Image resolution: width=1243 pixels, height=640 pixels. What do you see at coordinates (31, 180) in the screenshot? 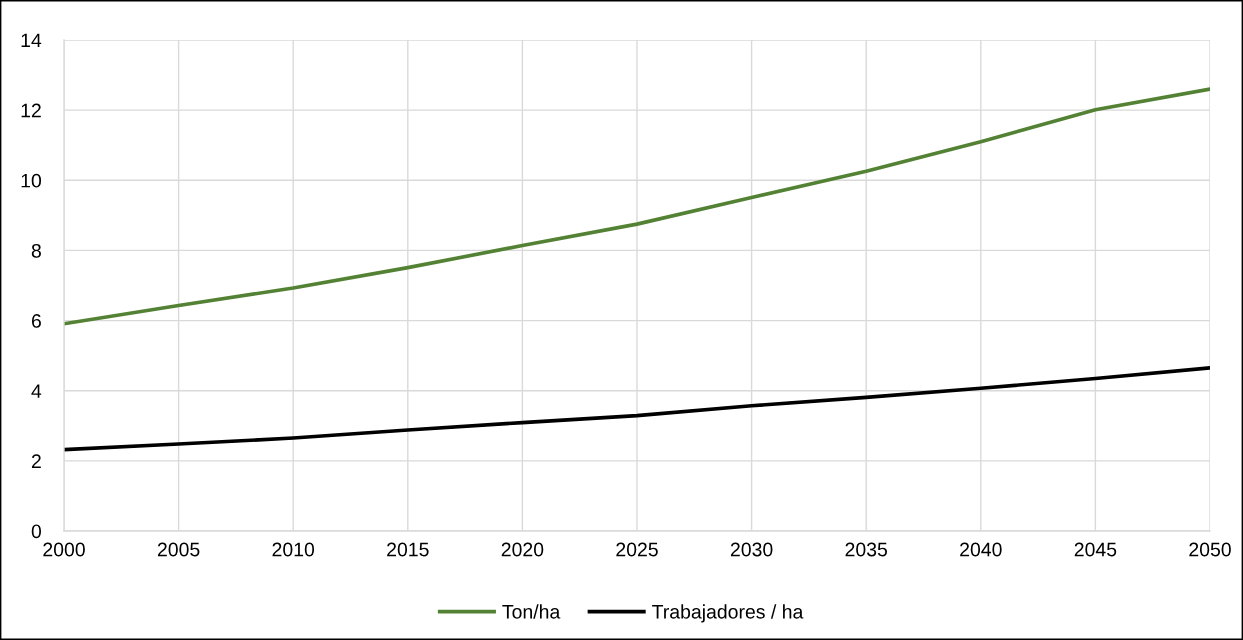
I see `y-tick-label: 10` at bounding box center [31, 180].